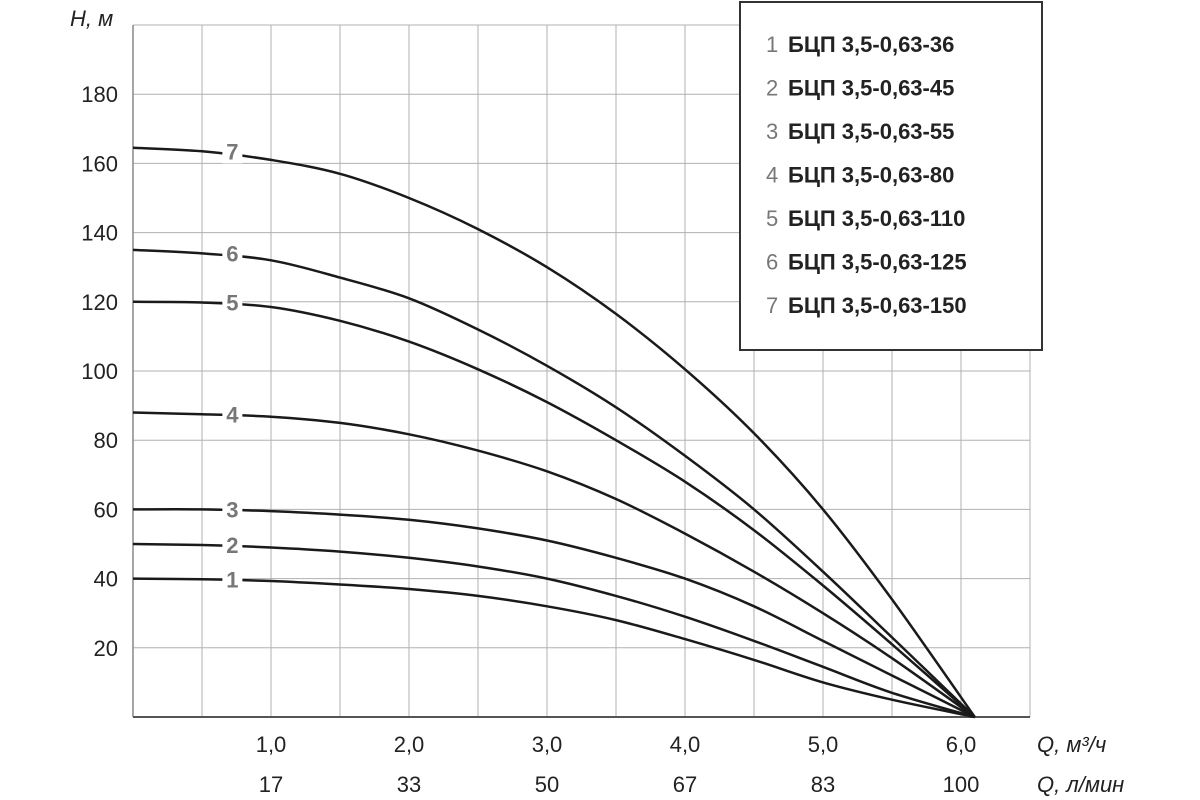 This screenshot has height=800, width=1200. I want to click on y-tick-label: 120, so click(99, 302).